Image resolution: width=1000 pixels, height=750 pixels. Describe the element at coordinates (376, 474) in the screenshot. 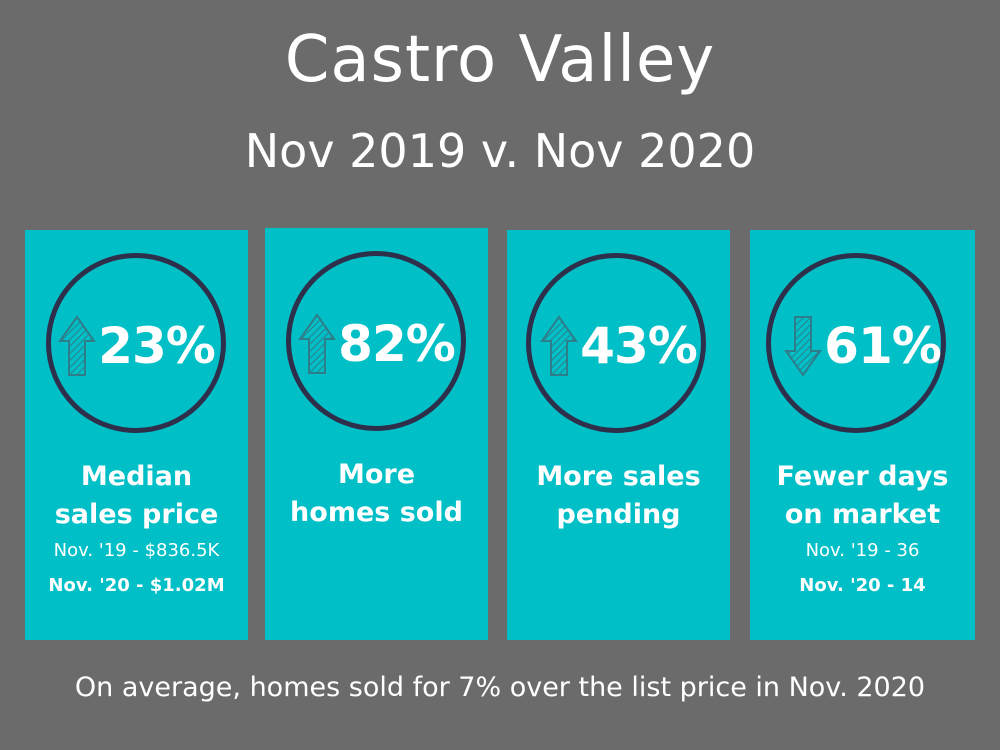

I see `stat-label-line1: More` at that location.